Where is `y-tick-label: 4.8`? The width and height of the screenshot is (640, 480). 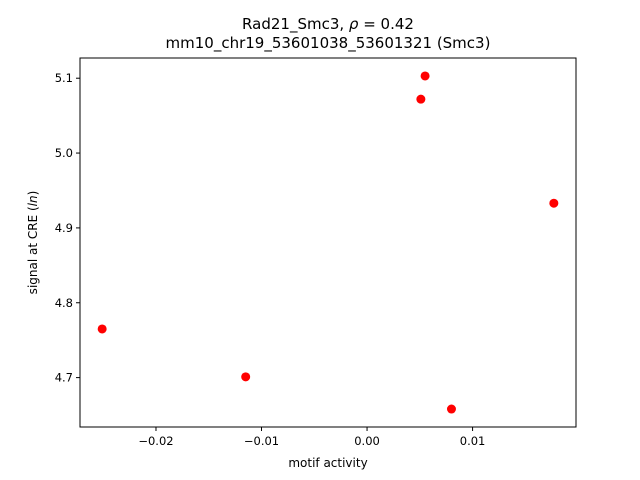
y-tick-label: 4.8 is located at coordinates (64, 303).